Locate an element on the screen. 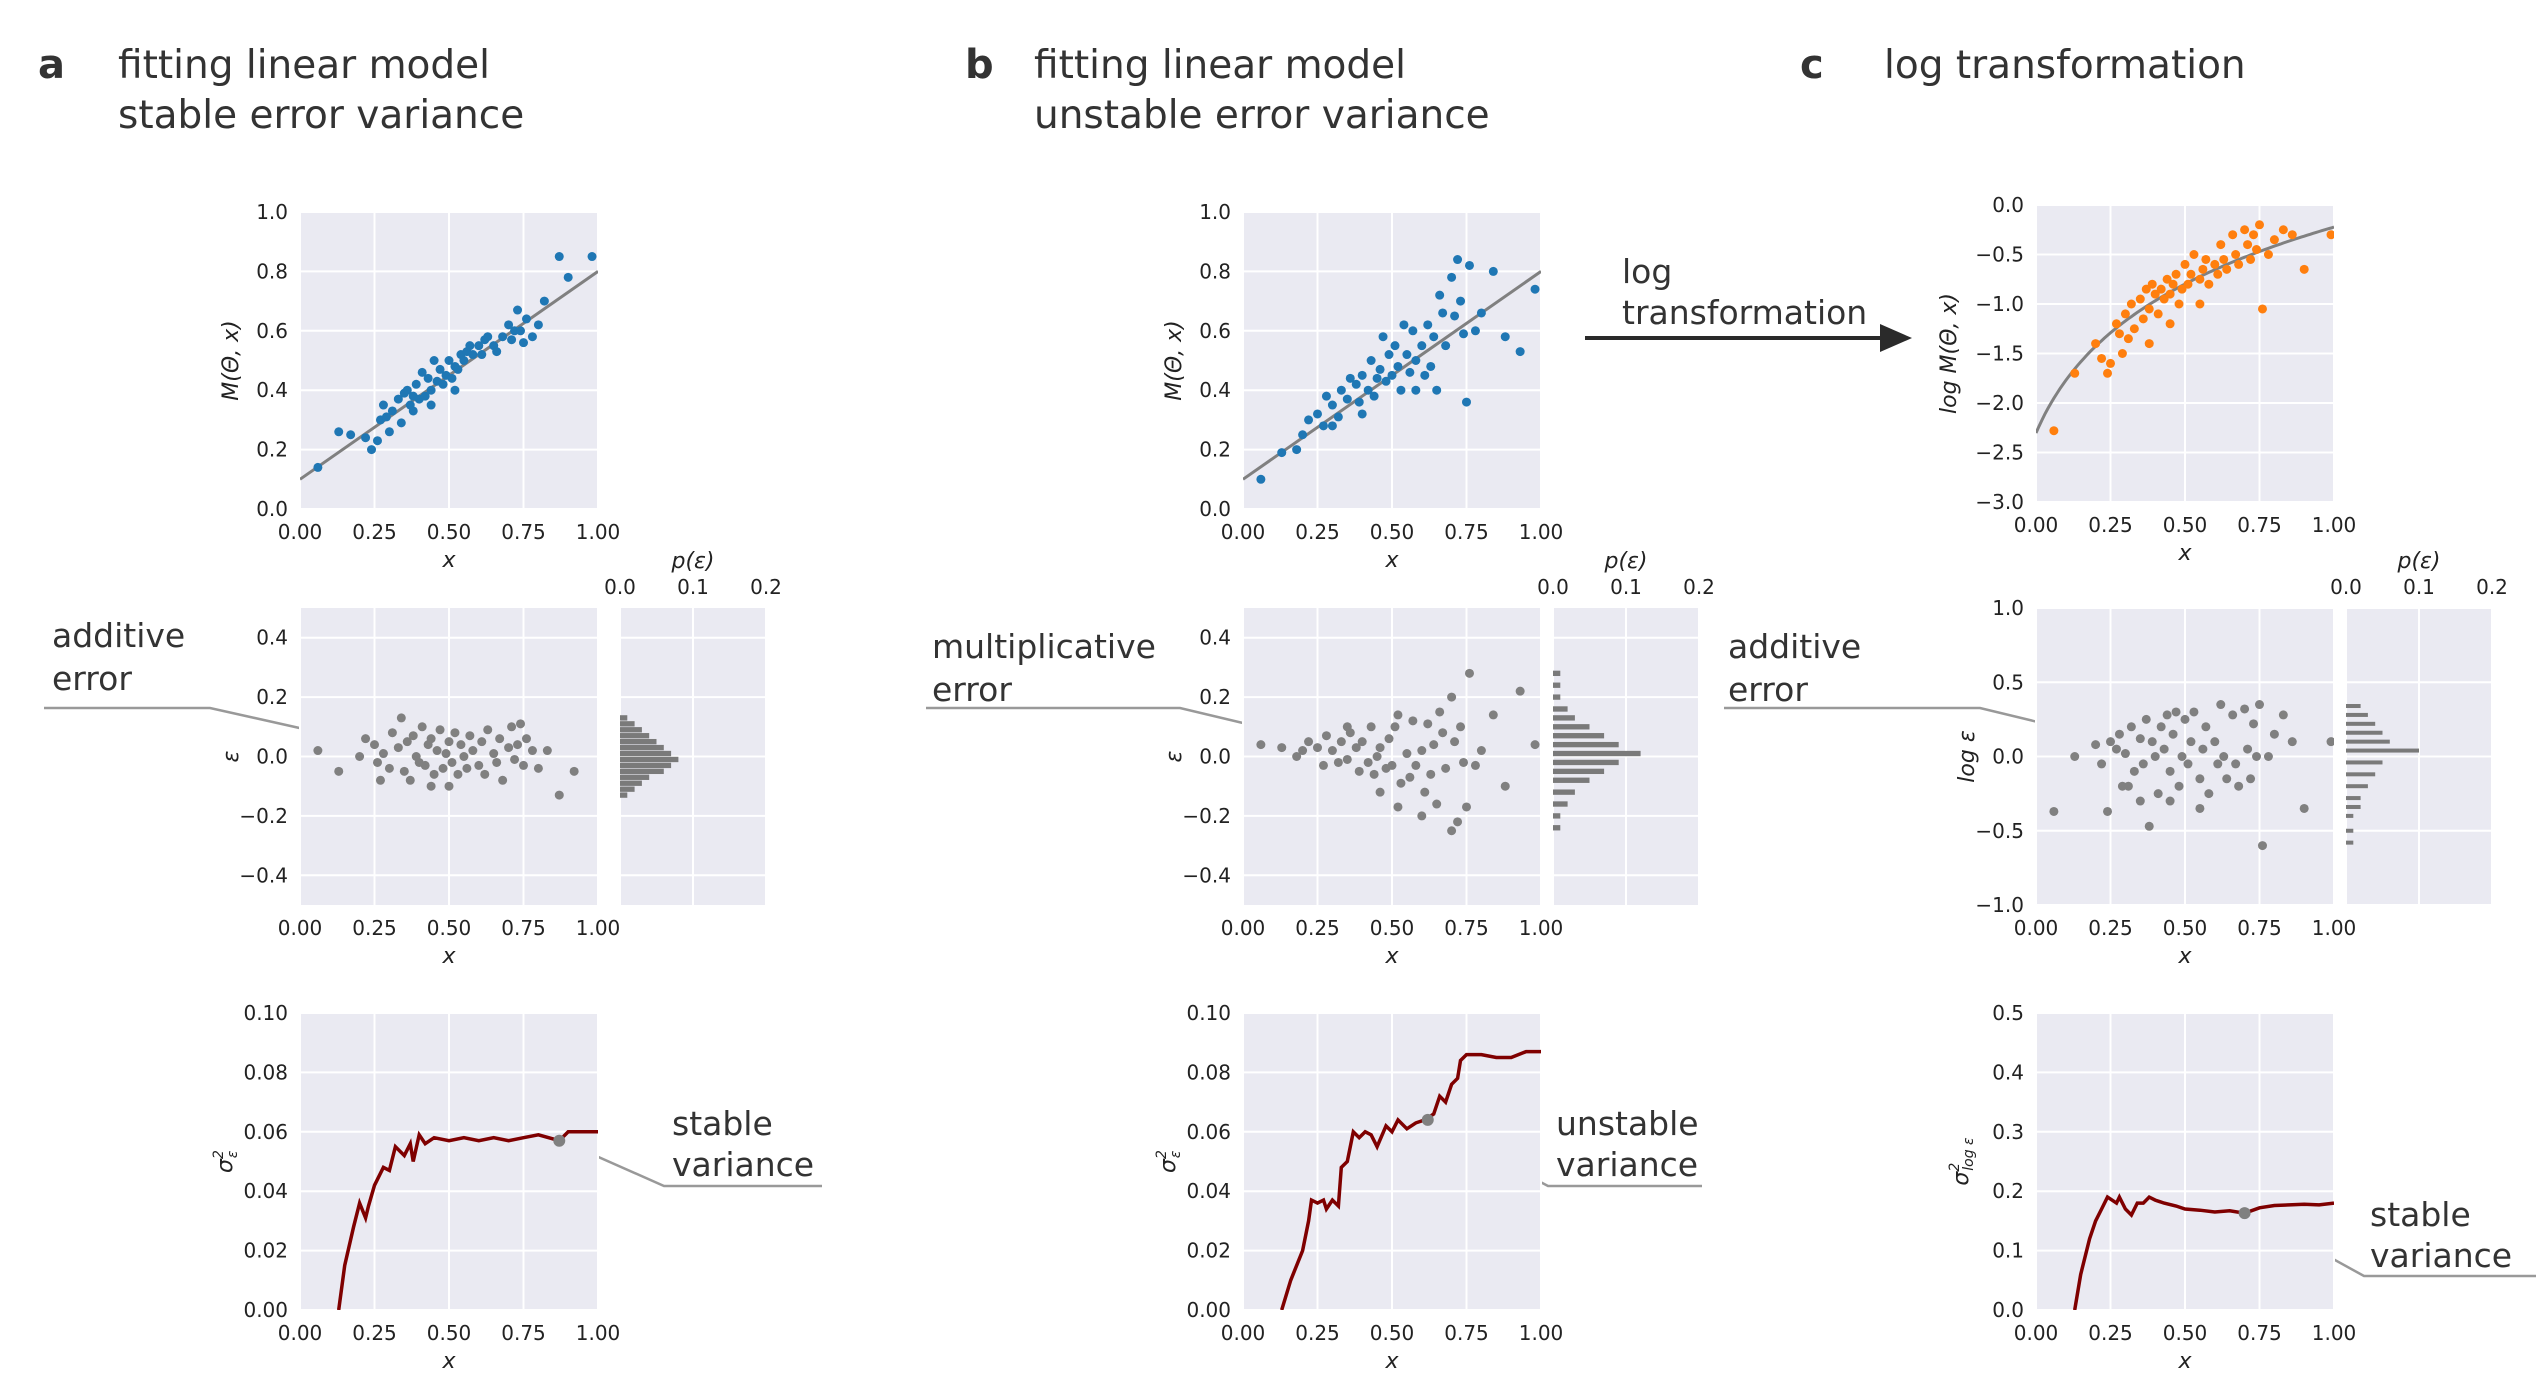 The height and width of the screenshot is (1384, 2538). panel-b-letter: b is located at coordinates (979, 65).